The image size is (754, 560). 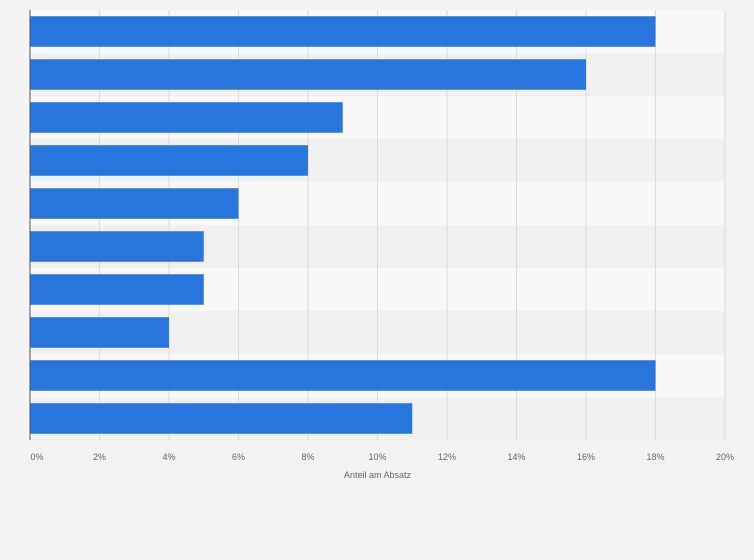 I want to click on x-axis-label: Anteil am Absatz, so click(x=378, y=475).